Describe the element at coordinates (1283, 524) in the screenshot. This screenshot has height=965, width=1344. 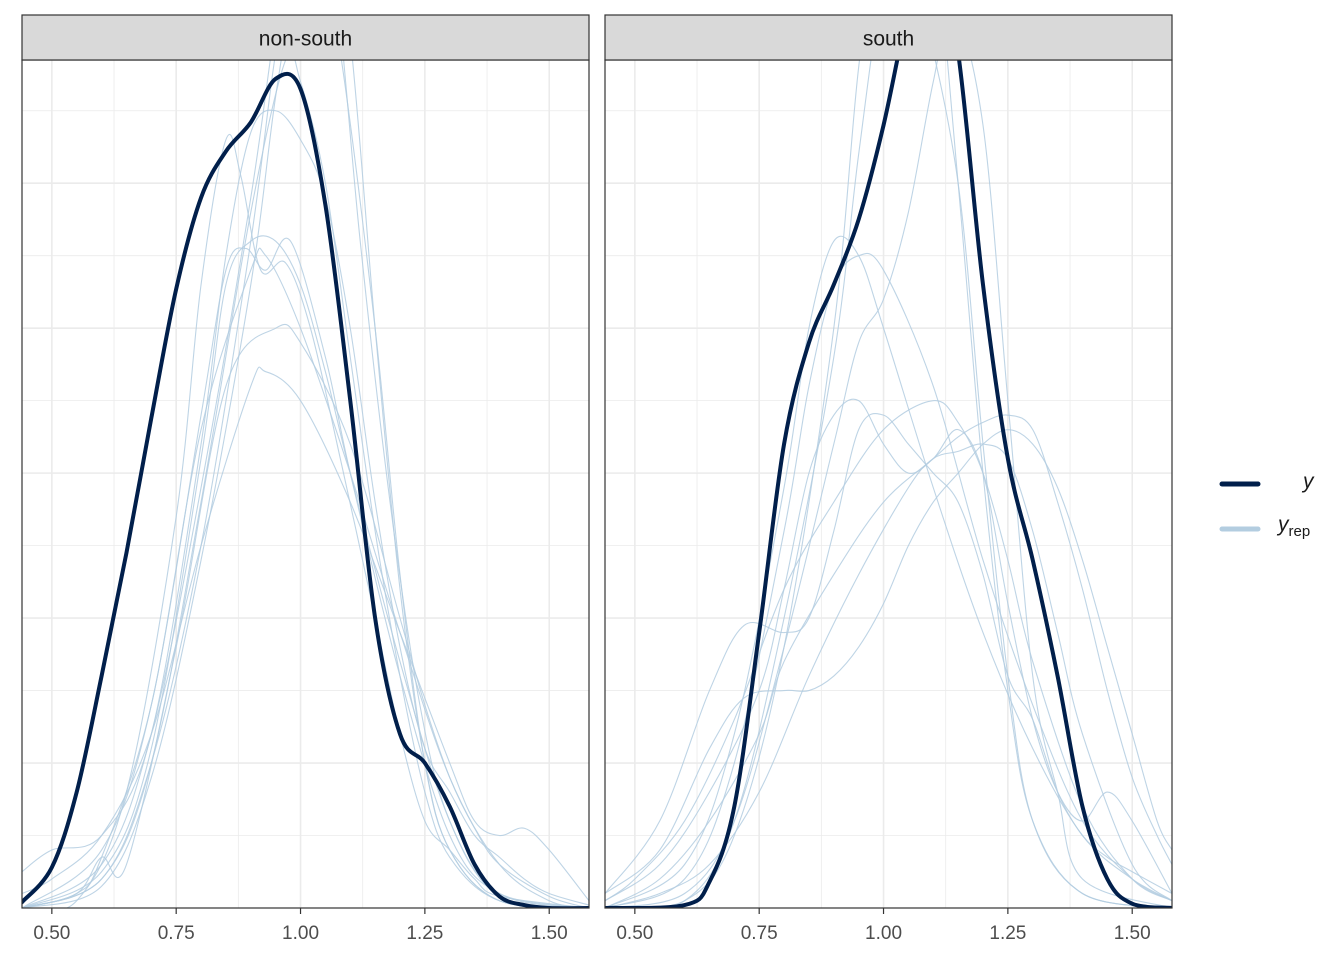
I see `legend-label-yrep-base: y` at that location.